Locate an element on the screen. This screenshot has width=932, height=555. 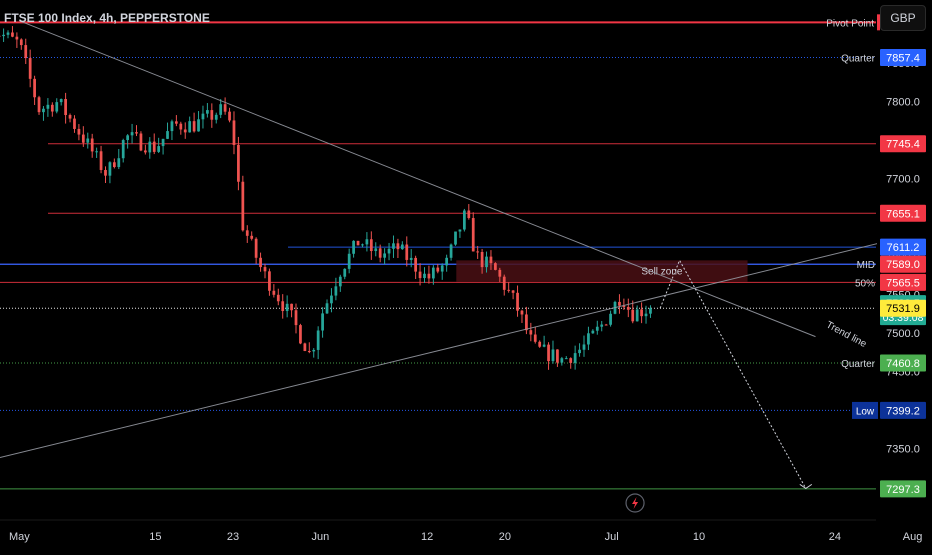
x-tick-label: 24 is located at coordinates (835, 537).